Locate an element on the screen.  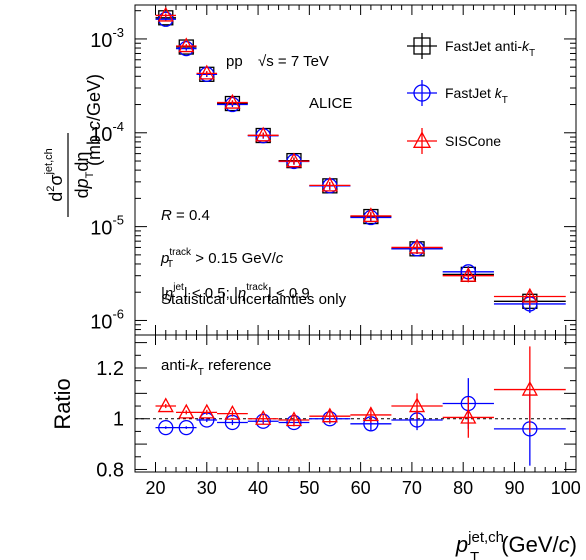
x-tick-label: 70 is located at coordinates (412, 488).